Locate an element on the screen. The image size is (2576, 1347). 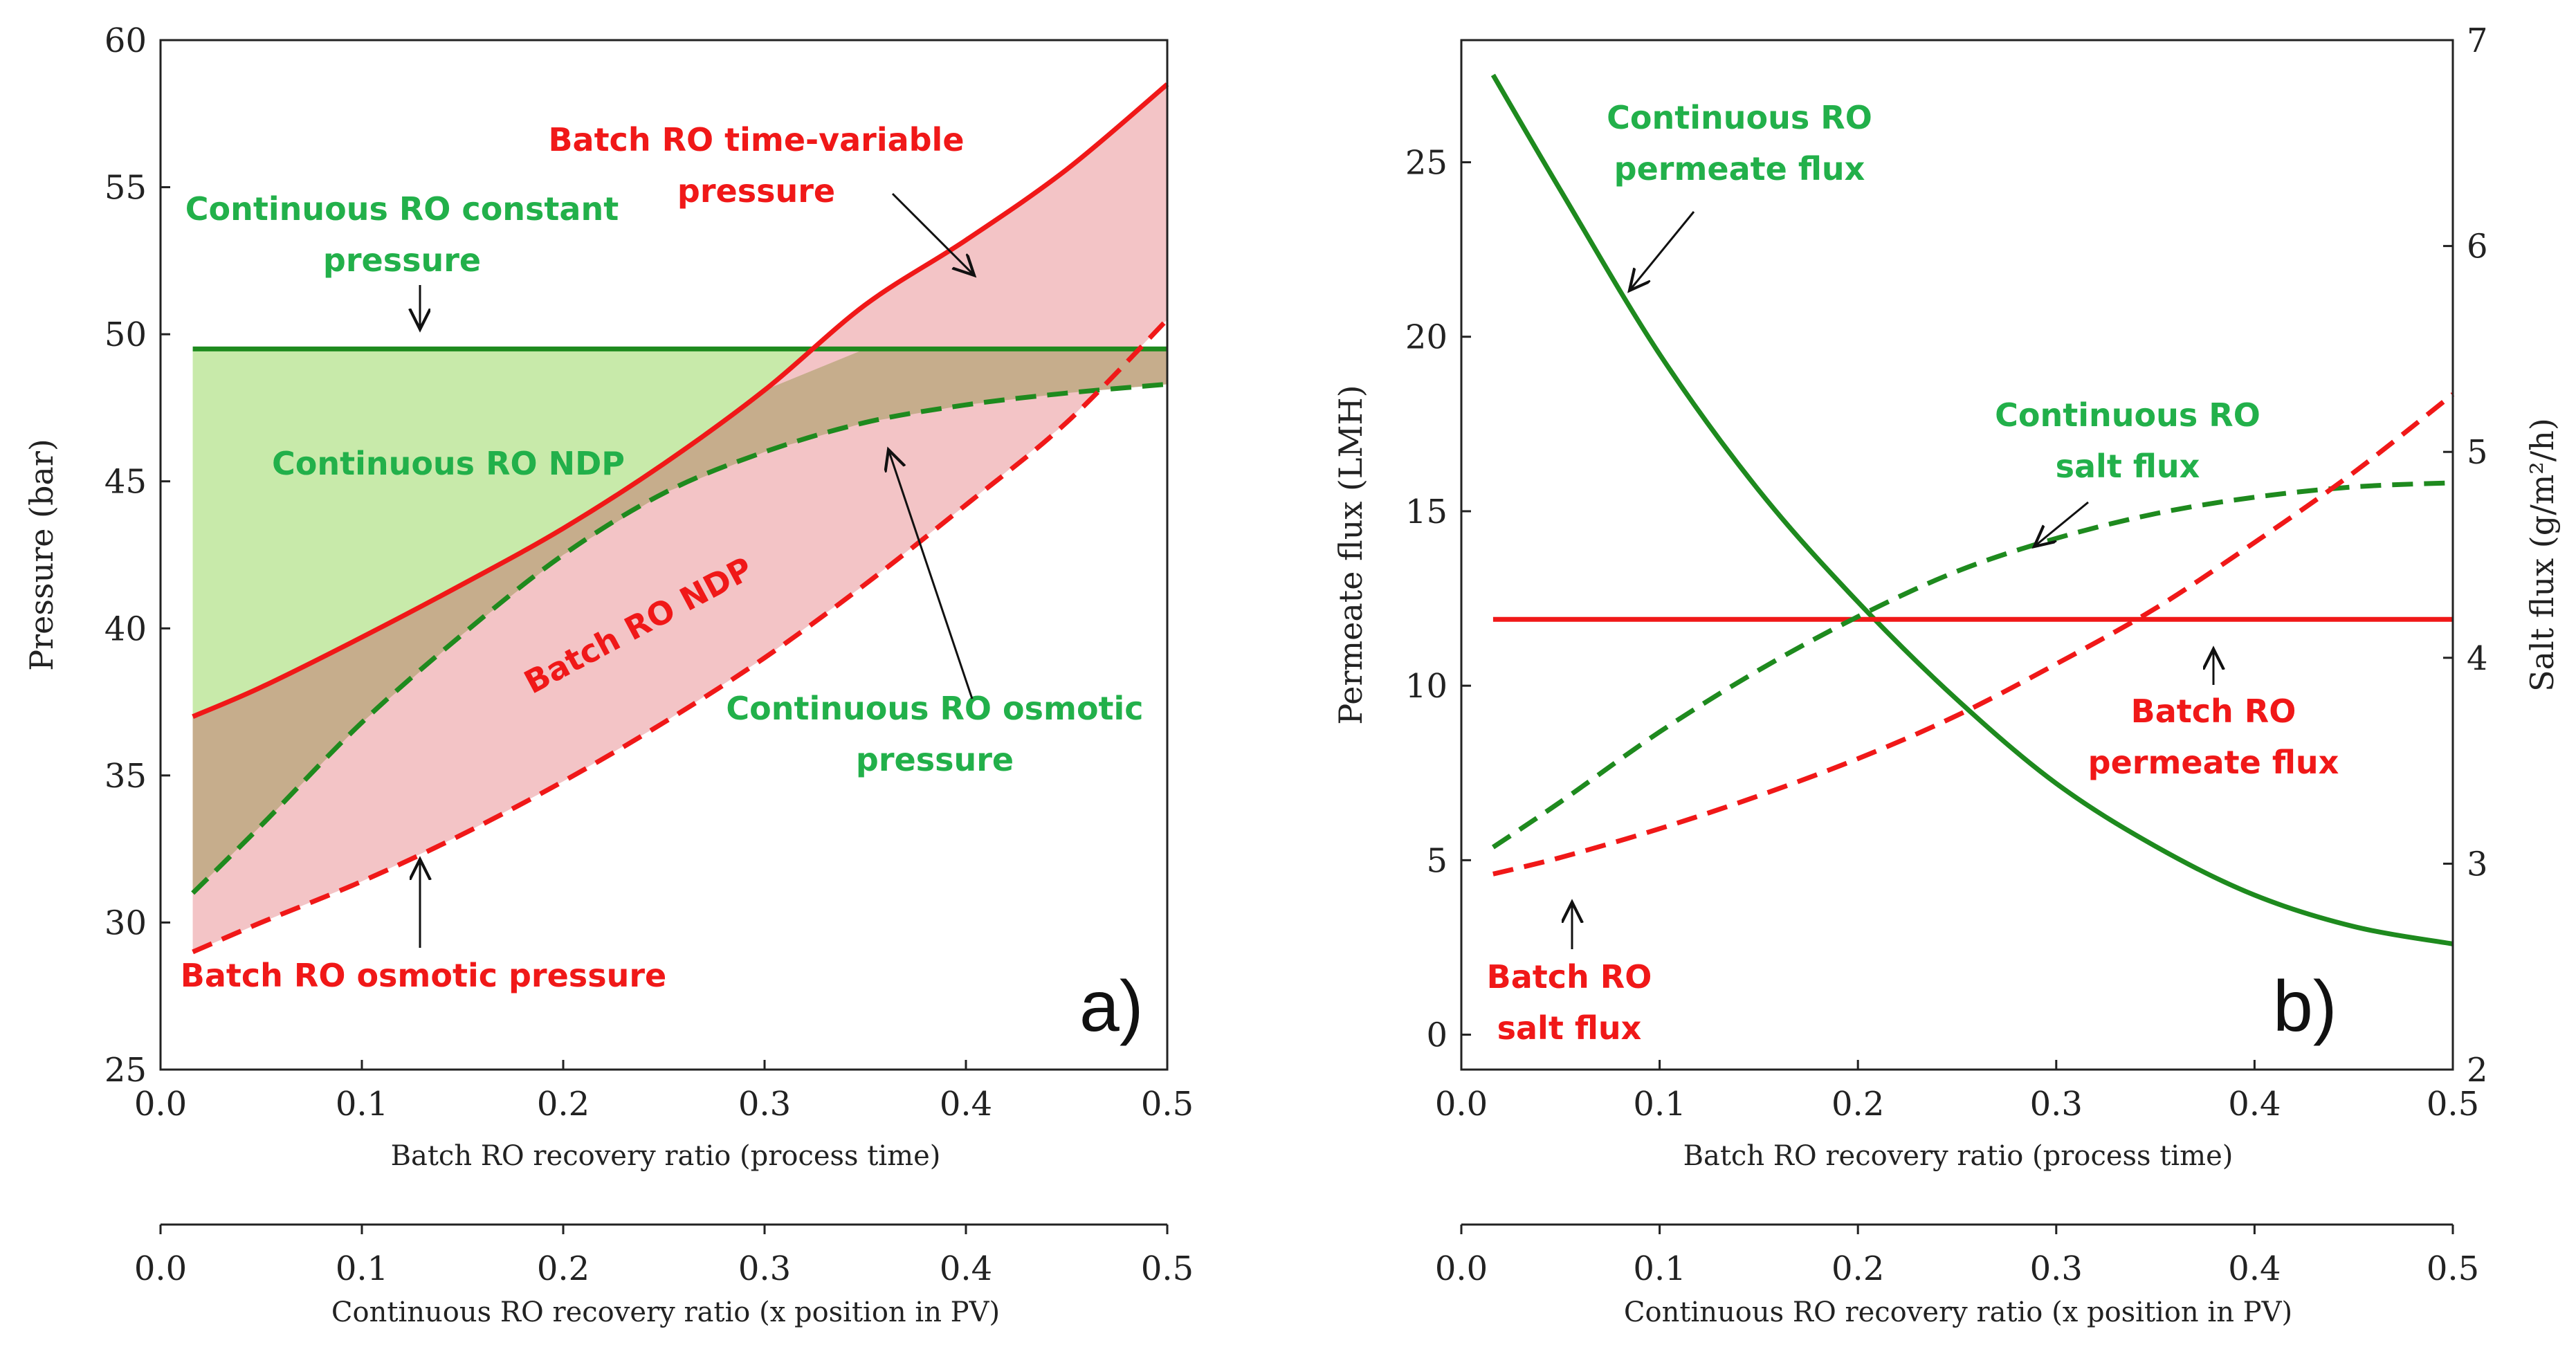
y-tick-label: 10 is located at coordinates (1426, 686).